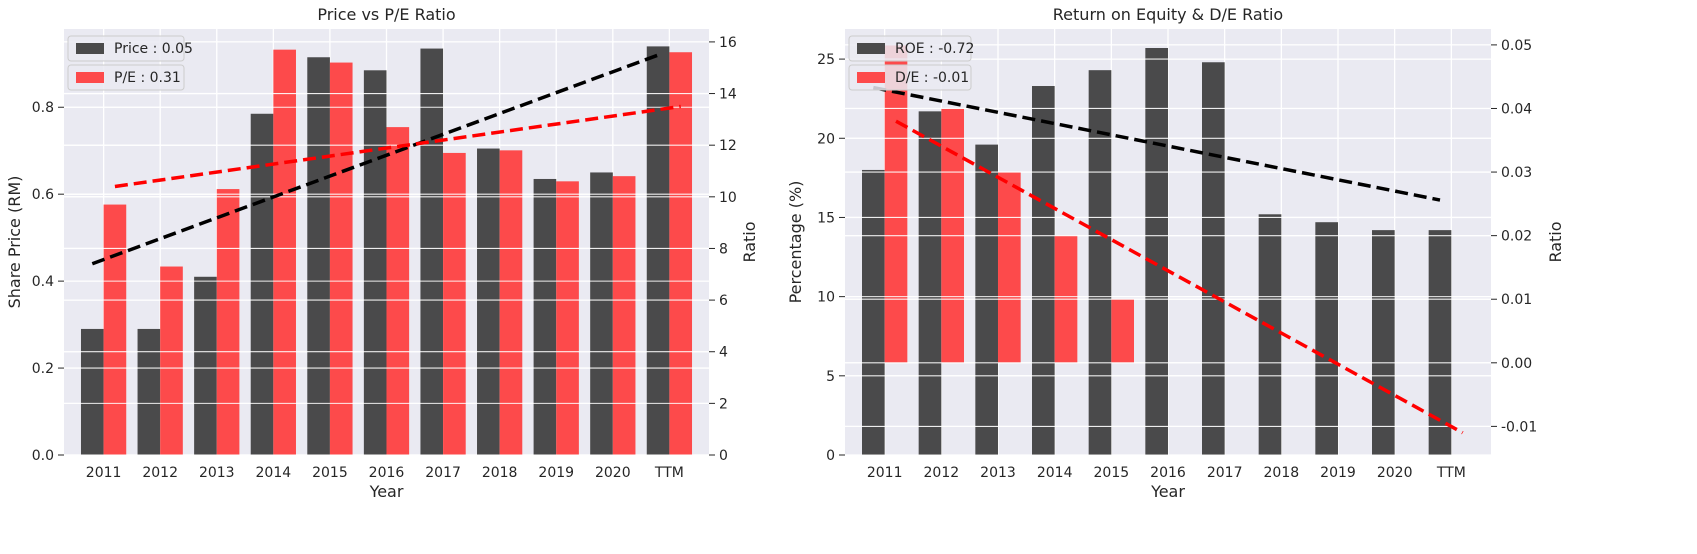  I want to click on y-tick-label: 15, so click(826, 218).